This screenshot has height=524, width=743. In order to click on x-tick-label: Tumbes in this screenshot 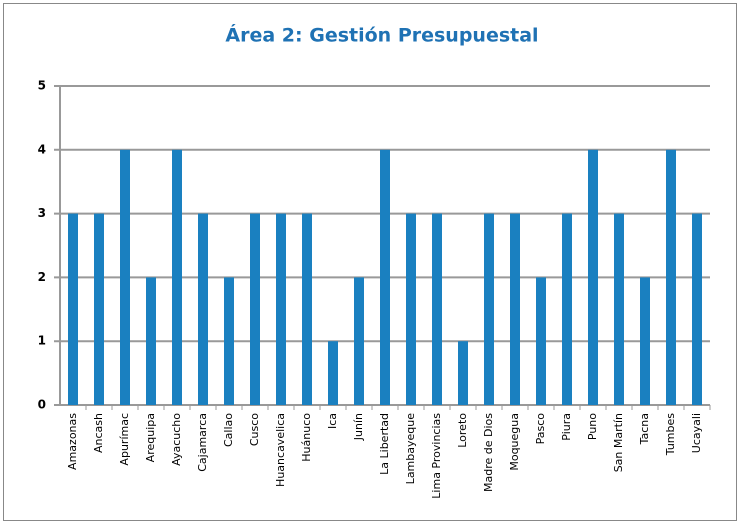, I will do `click(670, 434)`.